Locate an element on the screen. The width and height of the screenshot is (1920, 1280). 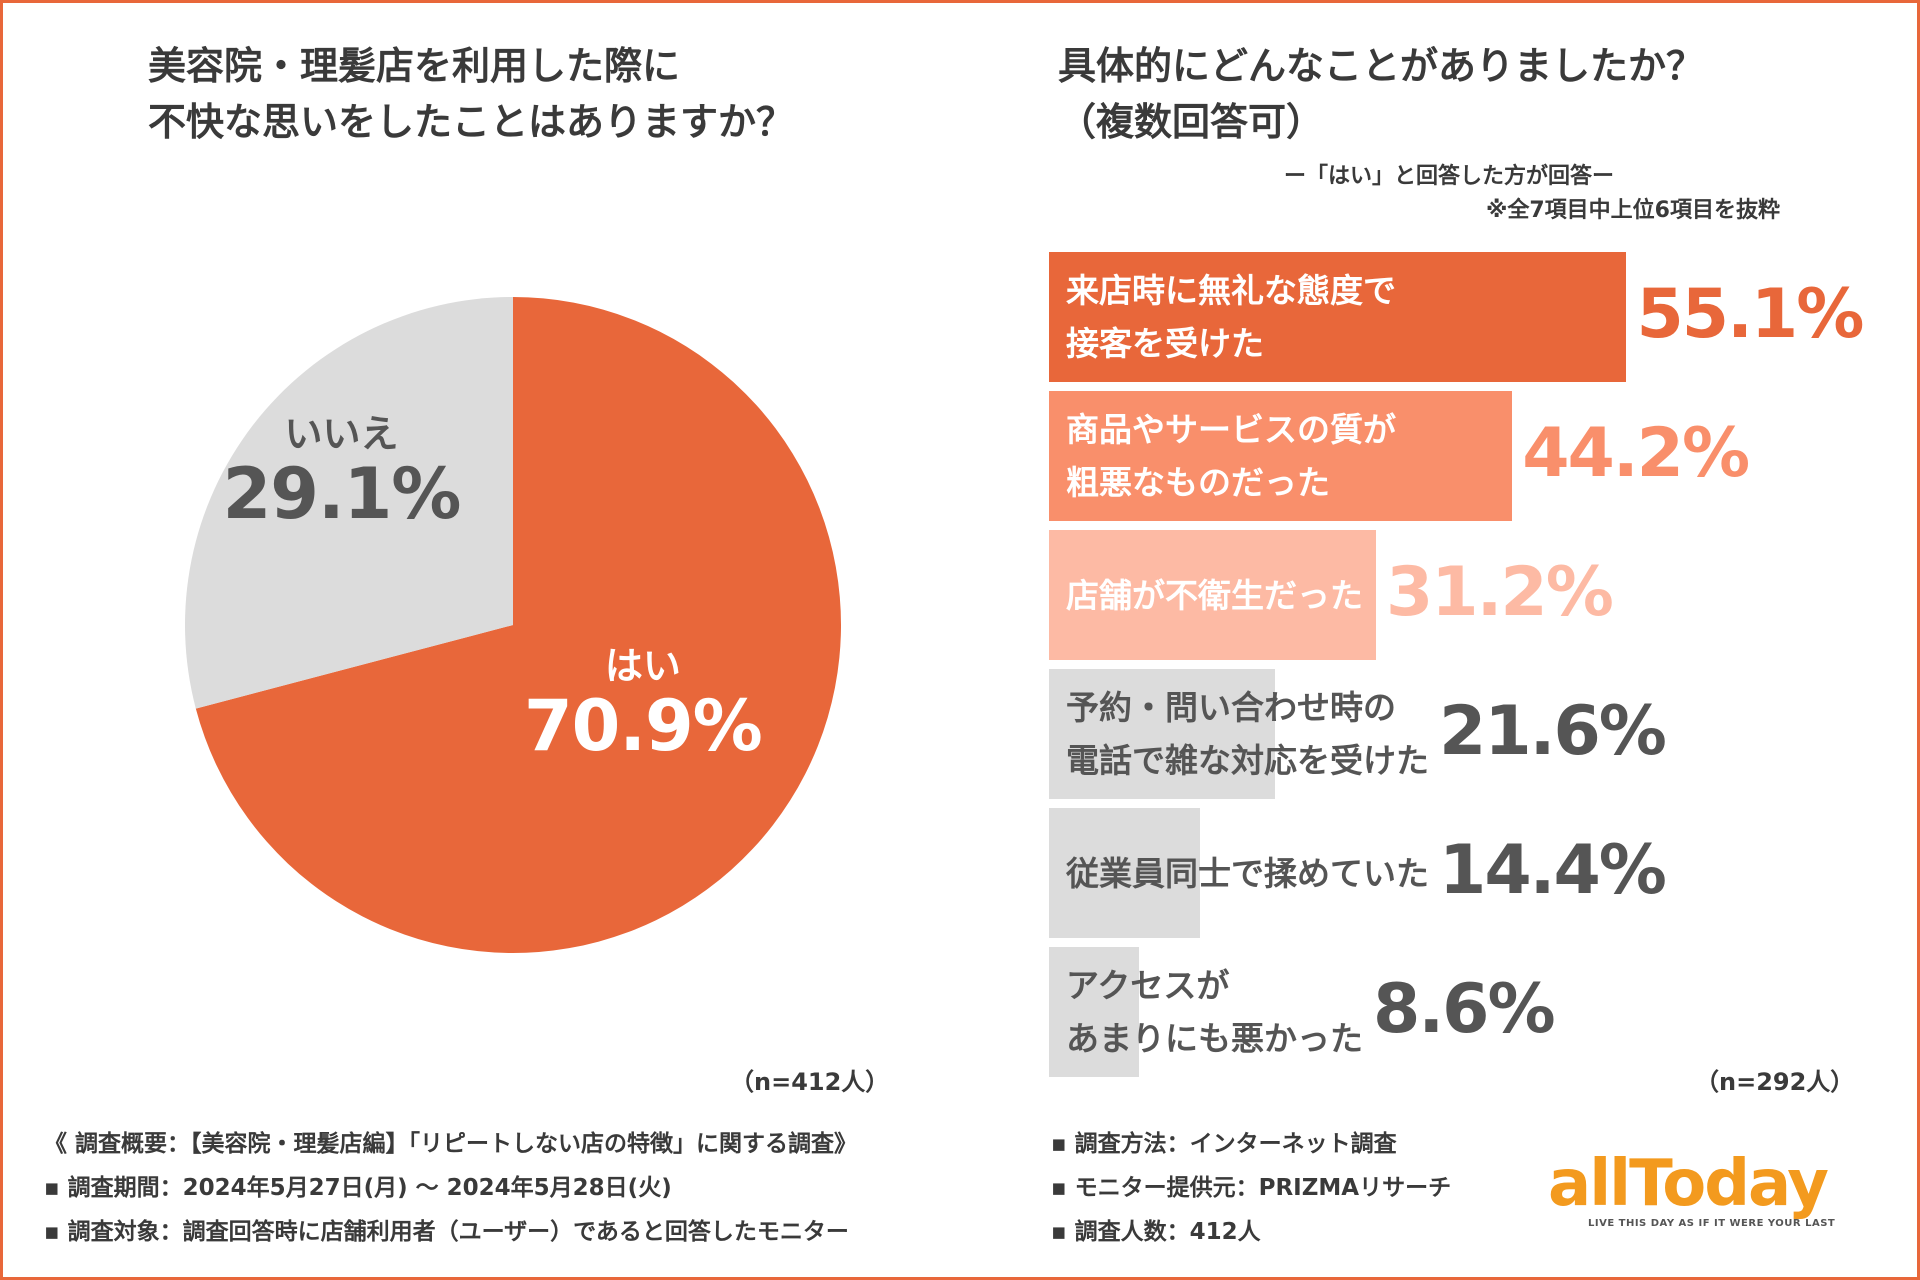
pie-value-no: 29.1% is located at coordinates (342, 493).